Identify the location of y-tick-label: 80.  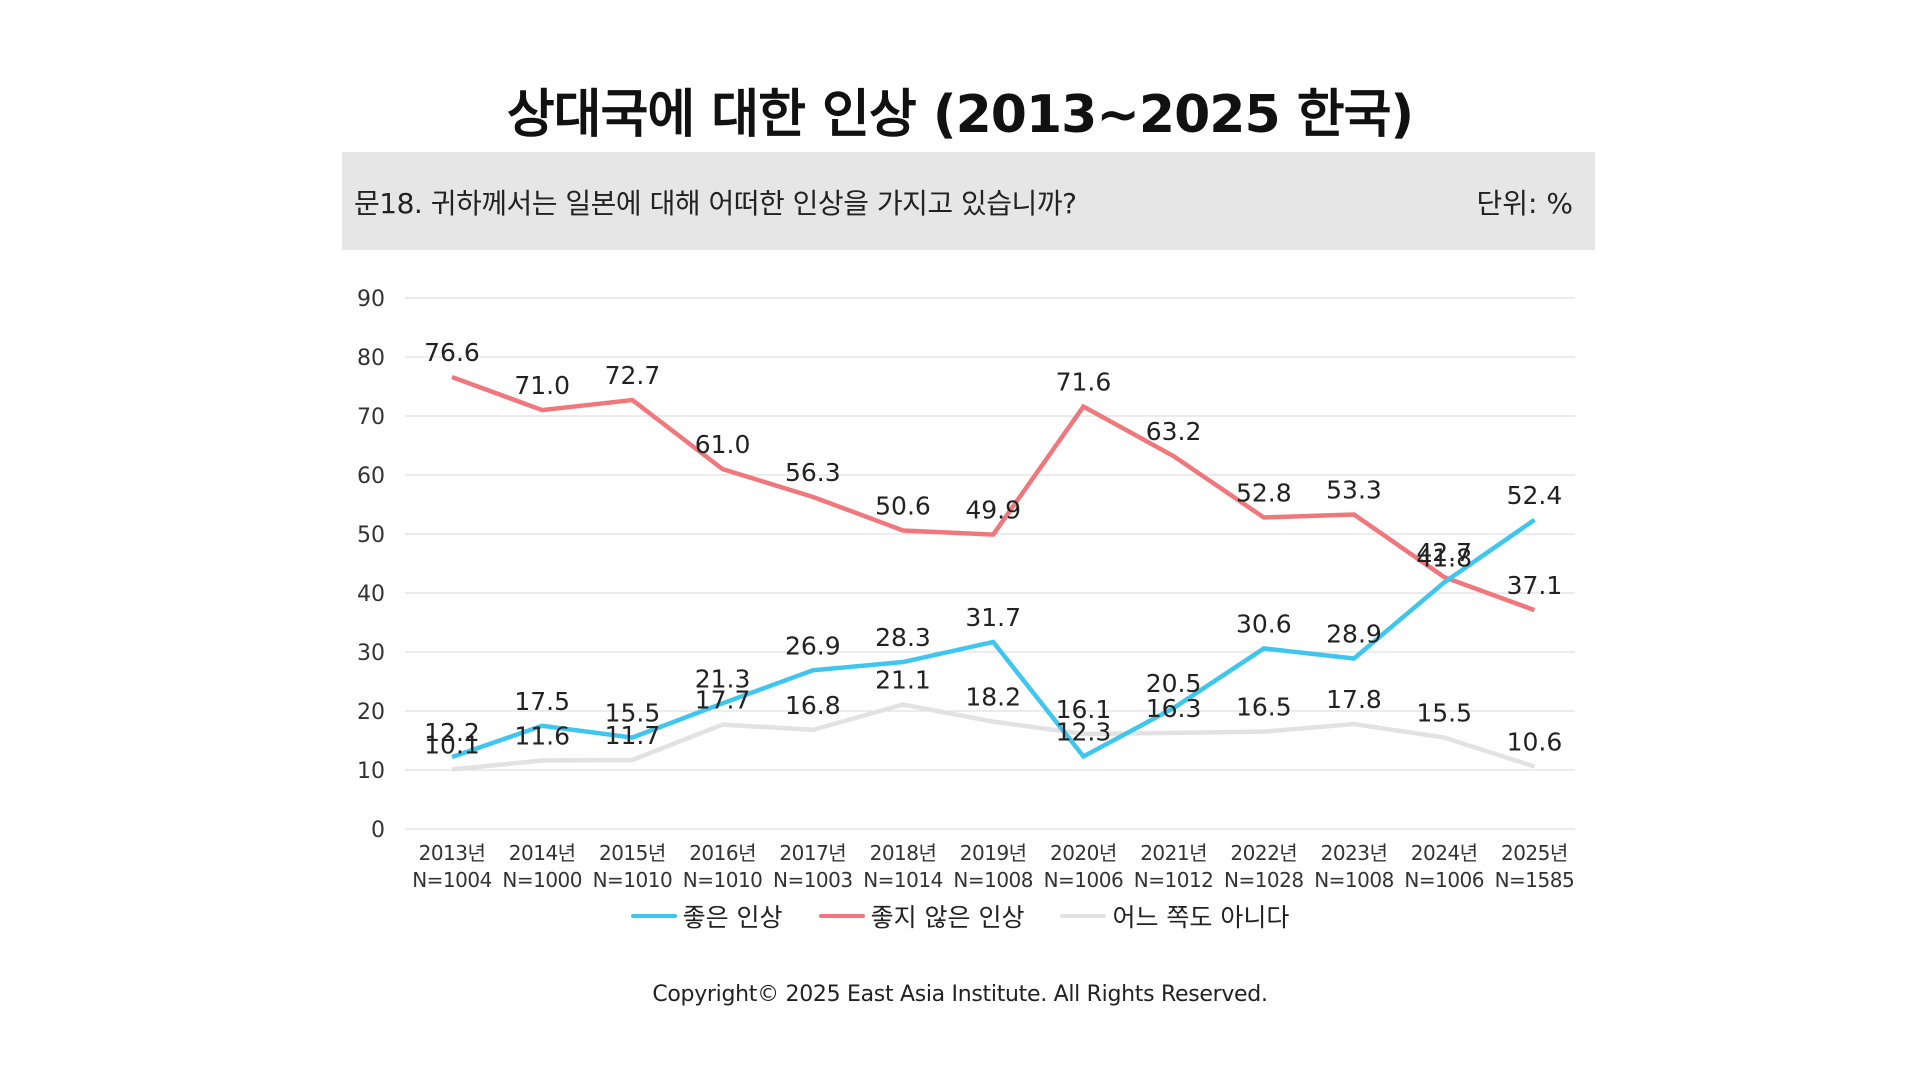
(371, 358).